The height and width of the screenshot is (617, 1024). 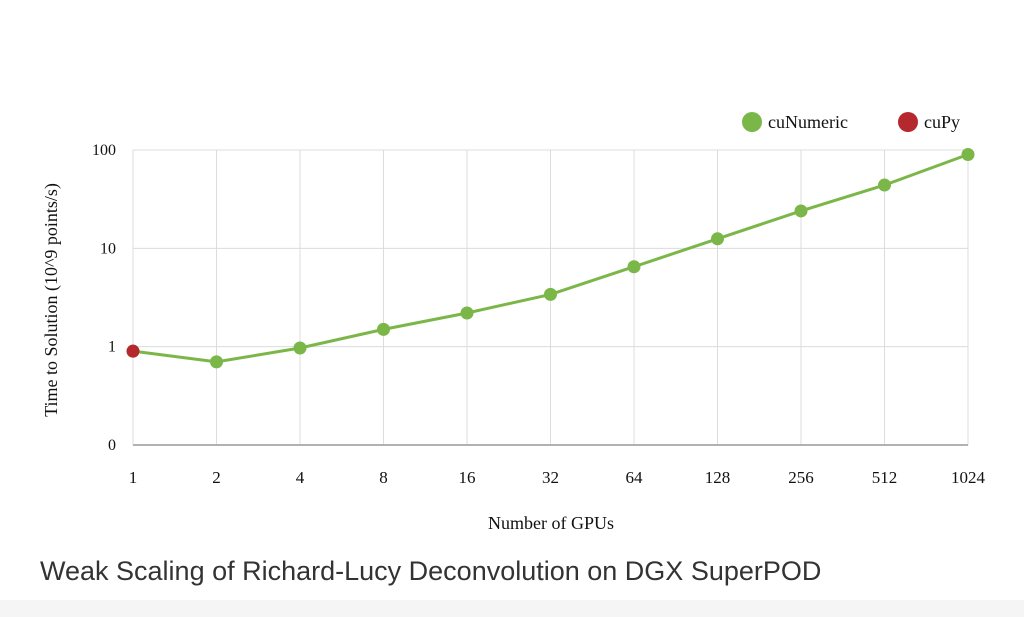 I want to click on x-tick-label: 8, so click(x=383, y=477).